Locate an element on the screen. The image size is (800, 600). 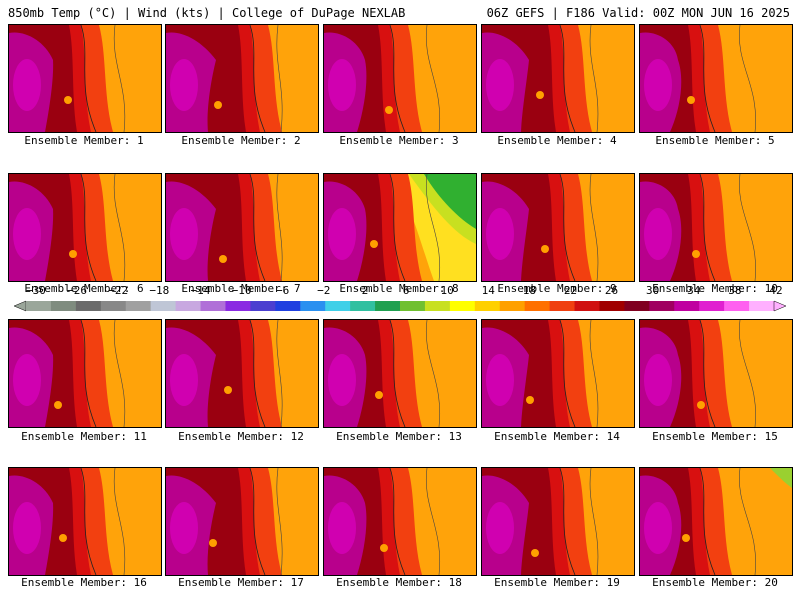
scale-tick-label: 30 is located at coordinates (653, 290).